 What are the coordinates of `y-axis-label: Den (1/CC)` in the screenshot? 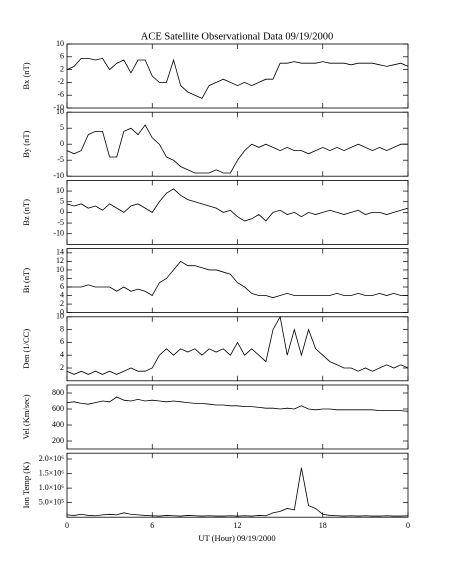 It's located at (26, 349).